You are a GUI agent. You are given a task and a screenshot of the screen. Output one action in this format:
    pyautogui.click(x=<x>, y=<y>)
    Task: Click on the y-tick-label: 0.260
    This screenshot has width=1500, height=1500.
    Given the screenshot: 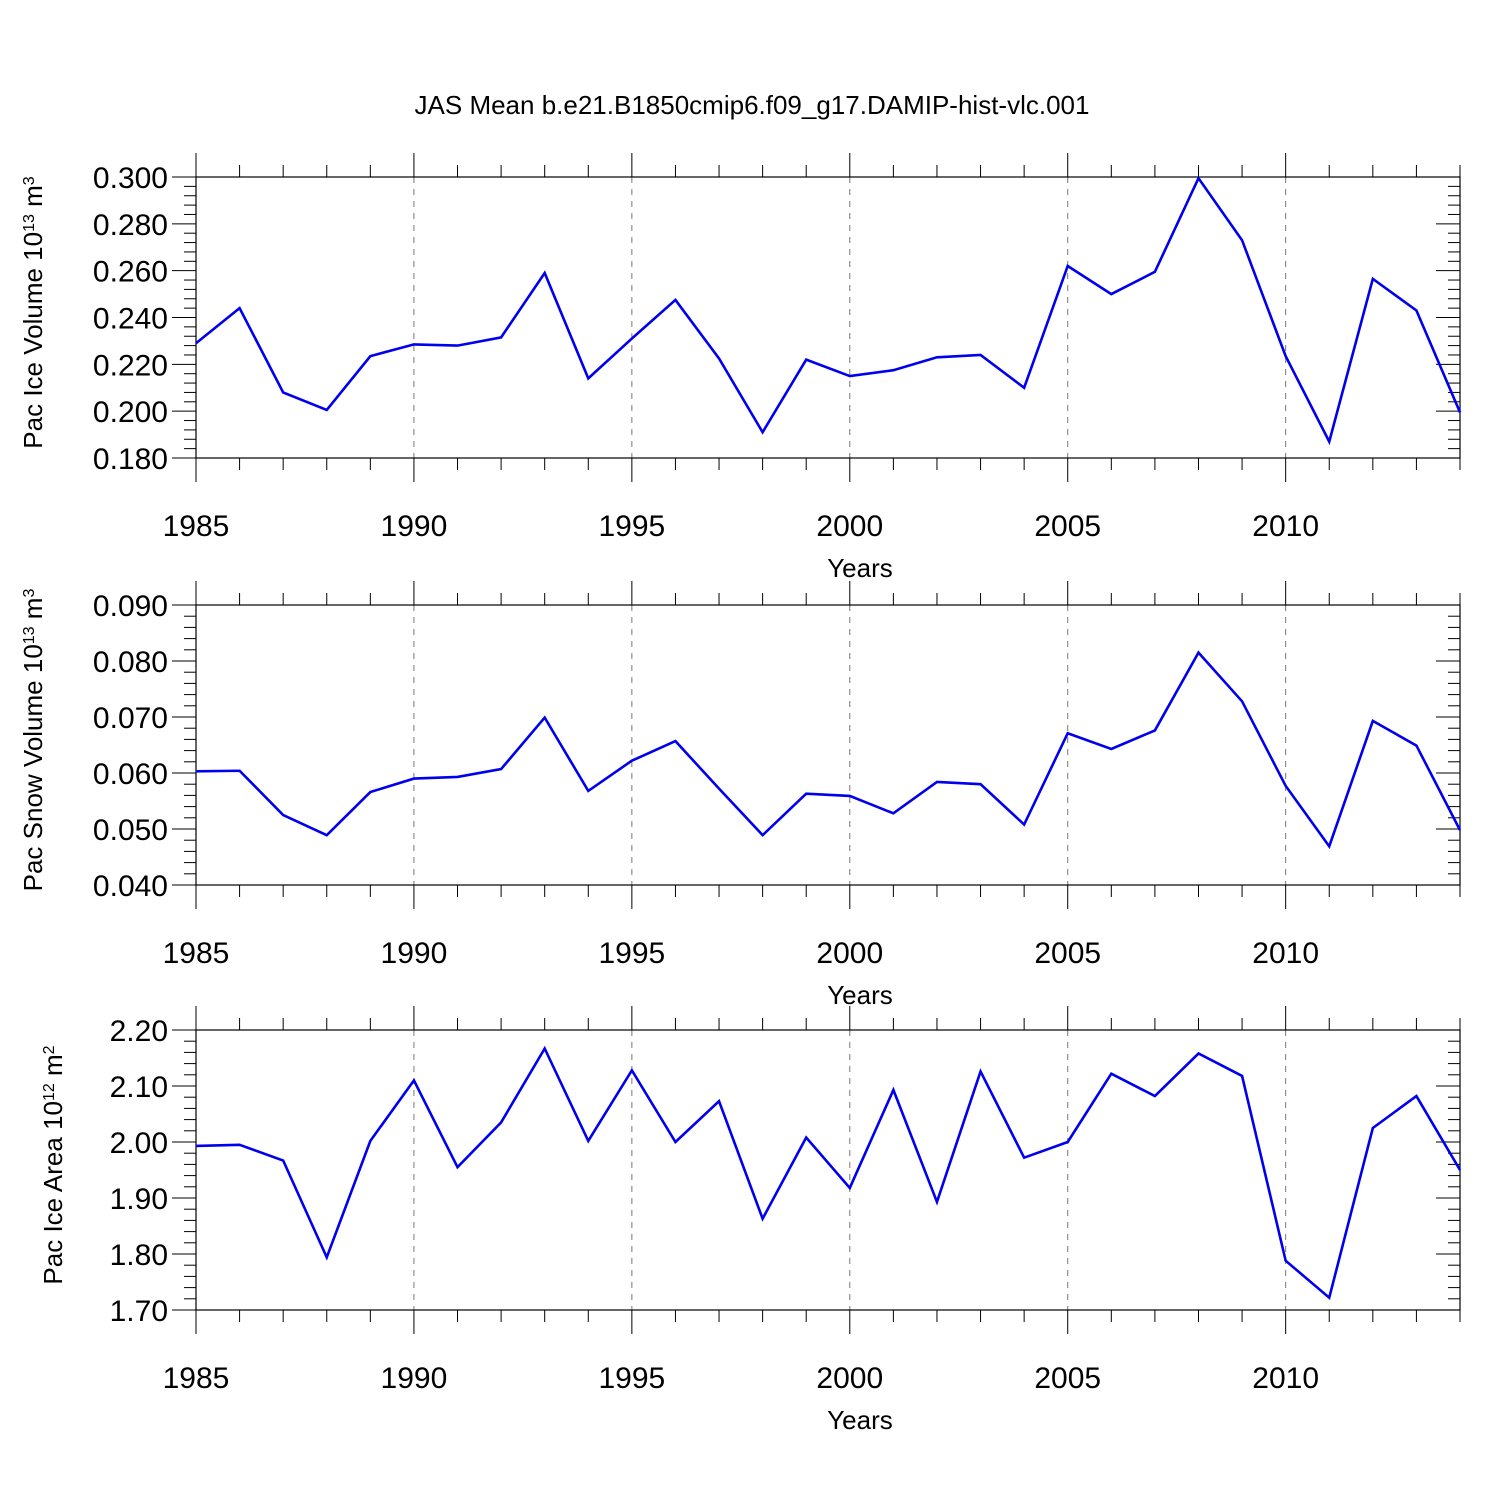 What is the action you would take?
    pyautogui.click(x=130, y=272)
    